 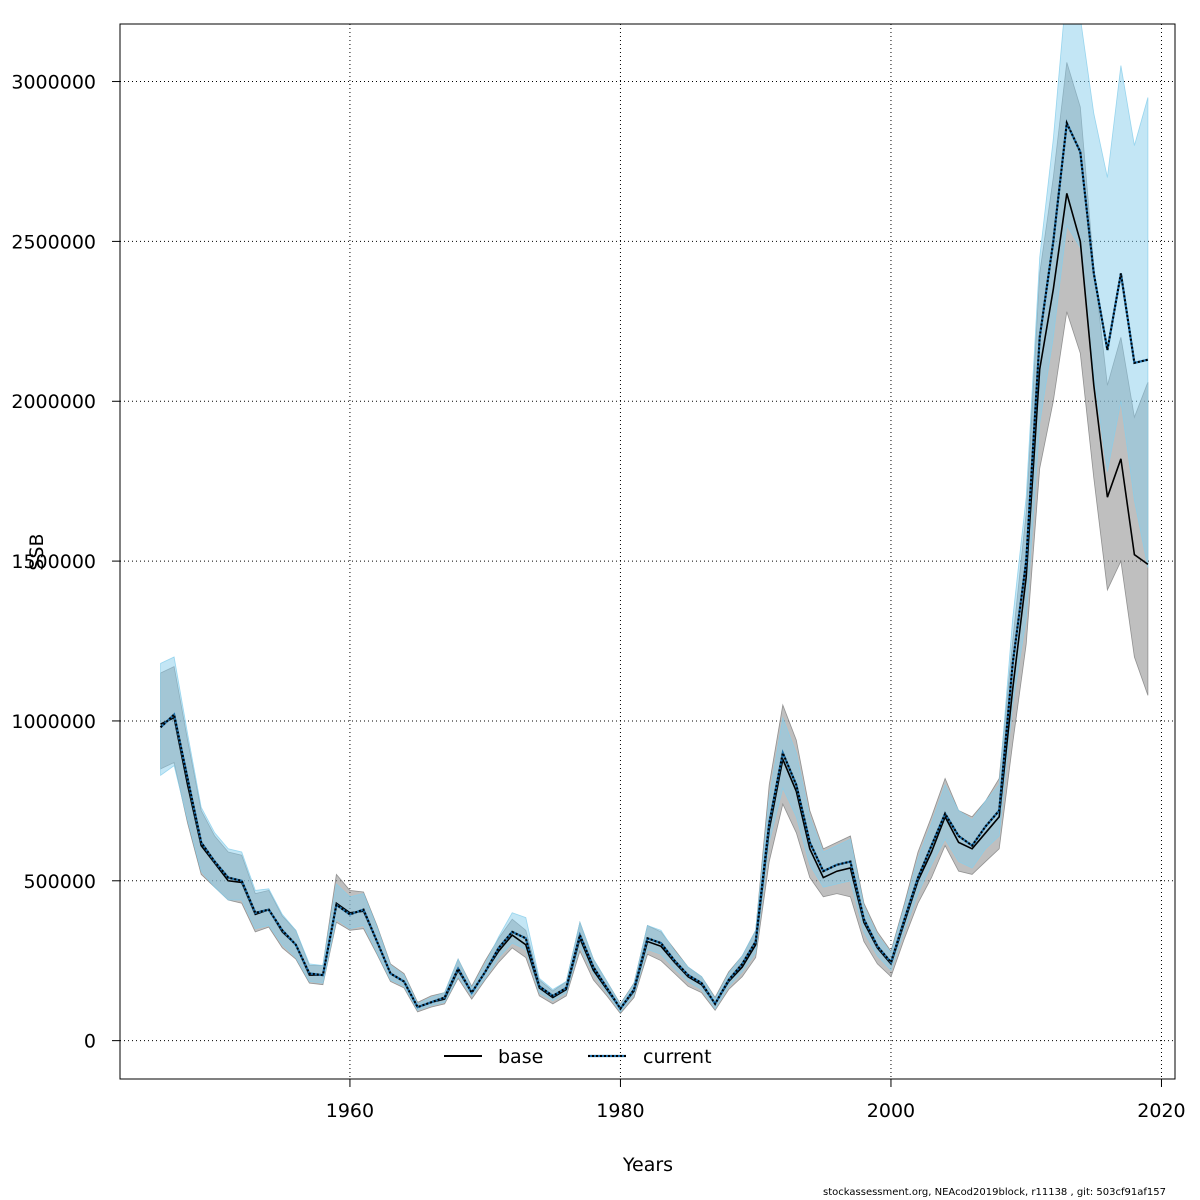 I want to click on y-tick-label: 2500000, so click(x=53, y=242).